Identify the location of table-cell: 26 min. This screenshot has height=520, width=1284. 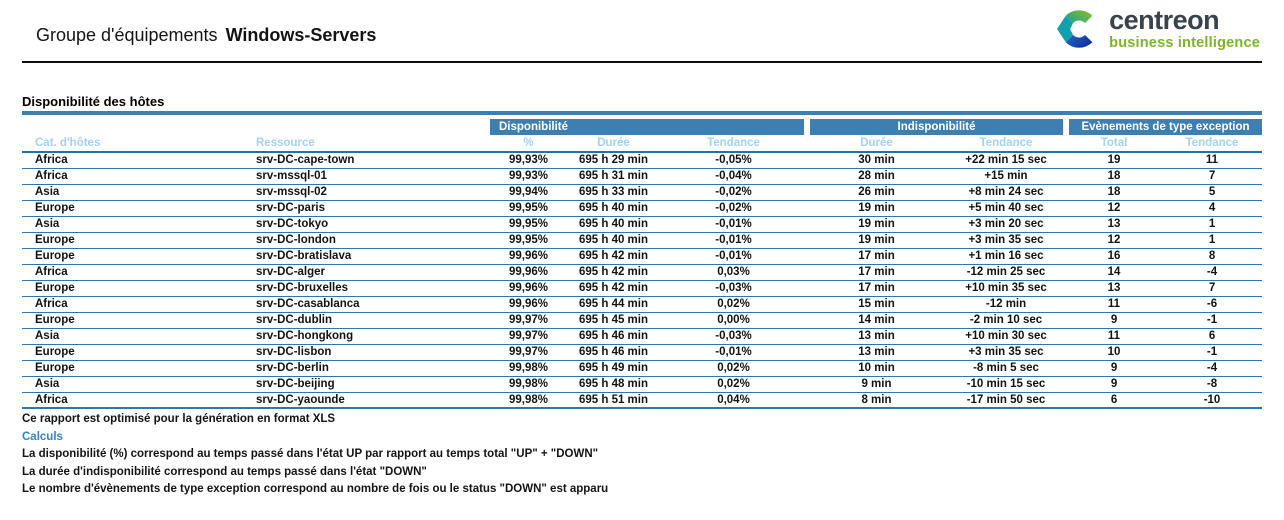
(876, 192).